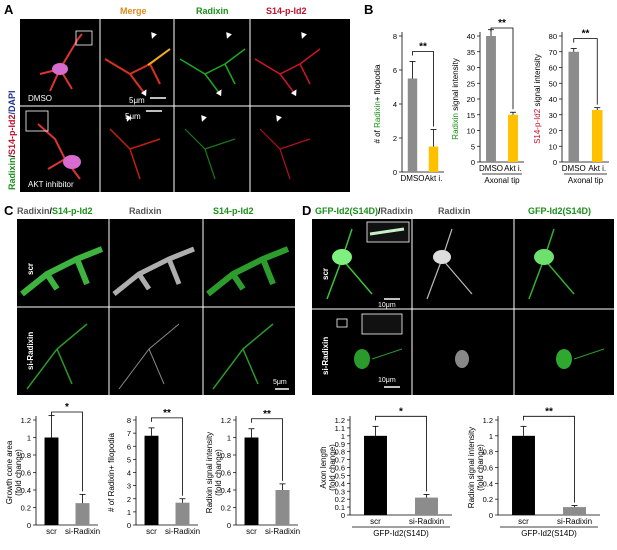 This screenshot has width=617, height=550. Describe the element at coordinates (212, 11) in the screenshot. I see `col-title-radixin: Radixin` at that location.